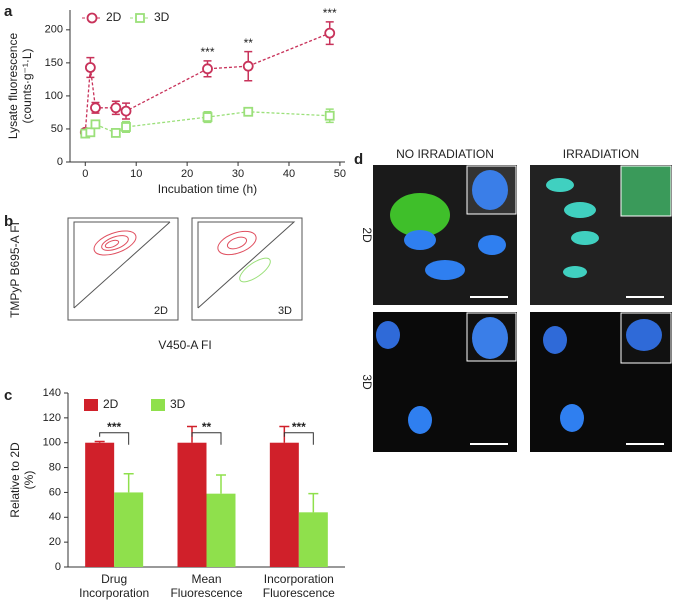 This screenshot has height=603, width=680. I want to click on panel-label: c, so click(8, 395).